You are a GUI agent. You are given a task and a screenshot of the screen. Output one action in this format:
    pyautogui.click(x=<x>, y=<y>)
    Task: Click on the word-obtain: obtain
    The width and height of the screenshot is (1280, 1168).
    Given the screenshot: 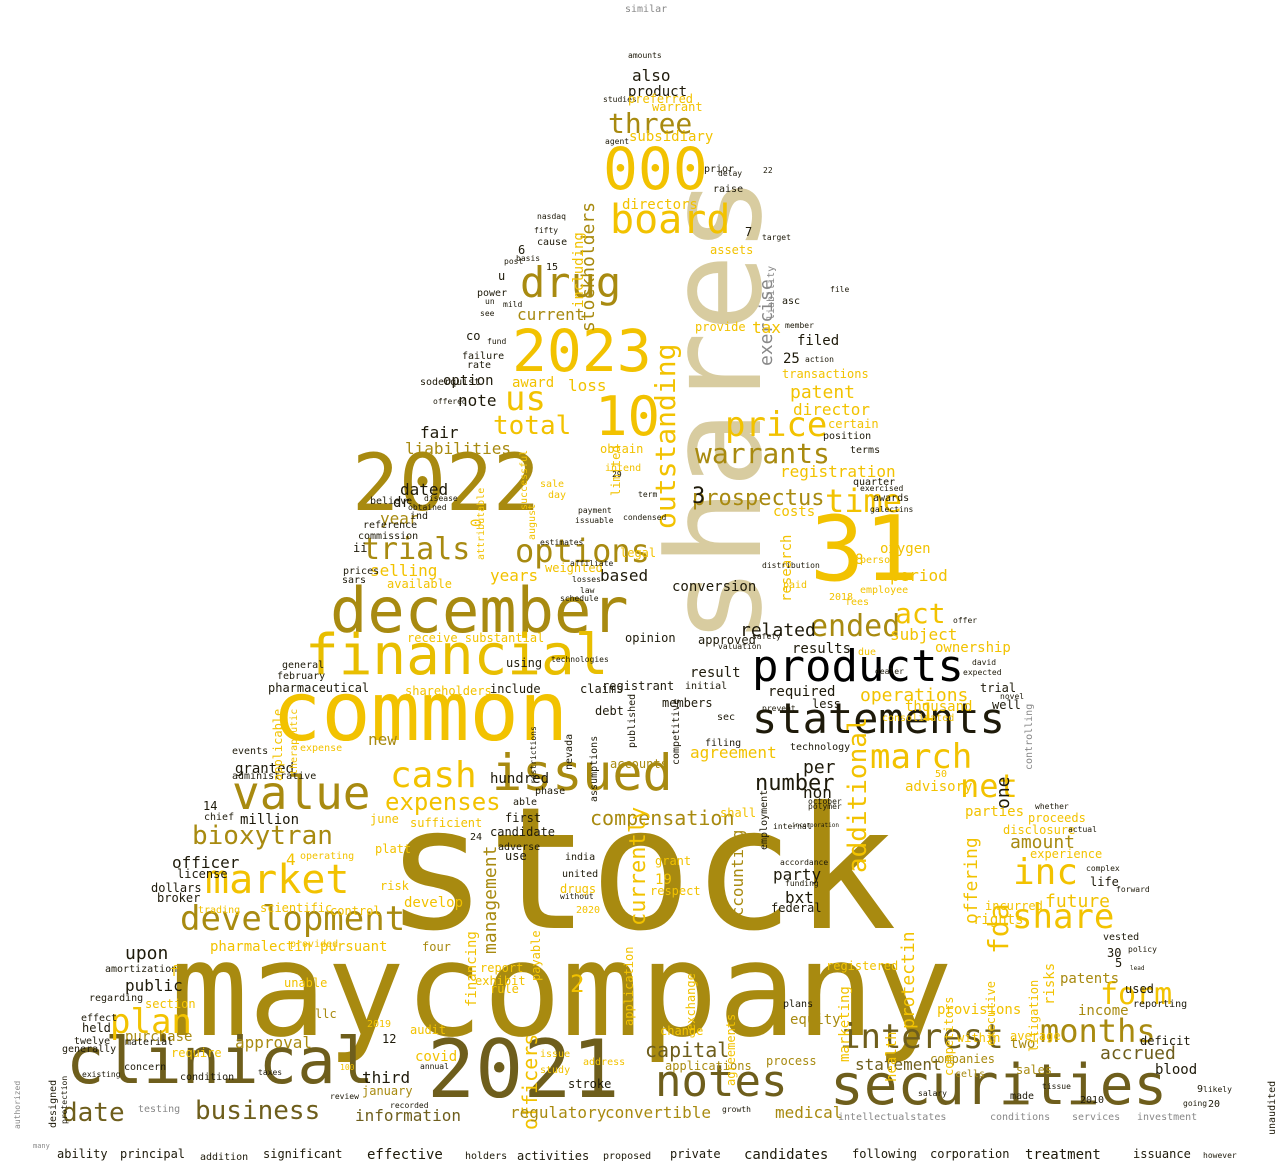 What is the action you would take?
    pyautogui.click(x=622, y=449)
    